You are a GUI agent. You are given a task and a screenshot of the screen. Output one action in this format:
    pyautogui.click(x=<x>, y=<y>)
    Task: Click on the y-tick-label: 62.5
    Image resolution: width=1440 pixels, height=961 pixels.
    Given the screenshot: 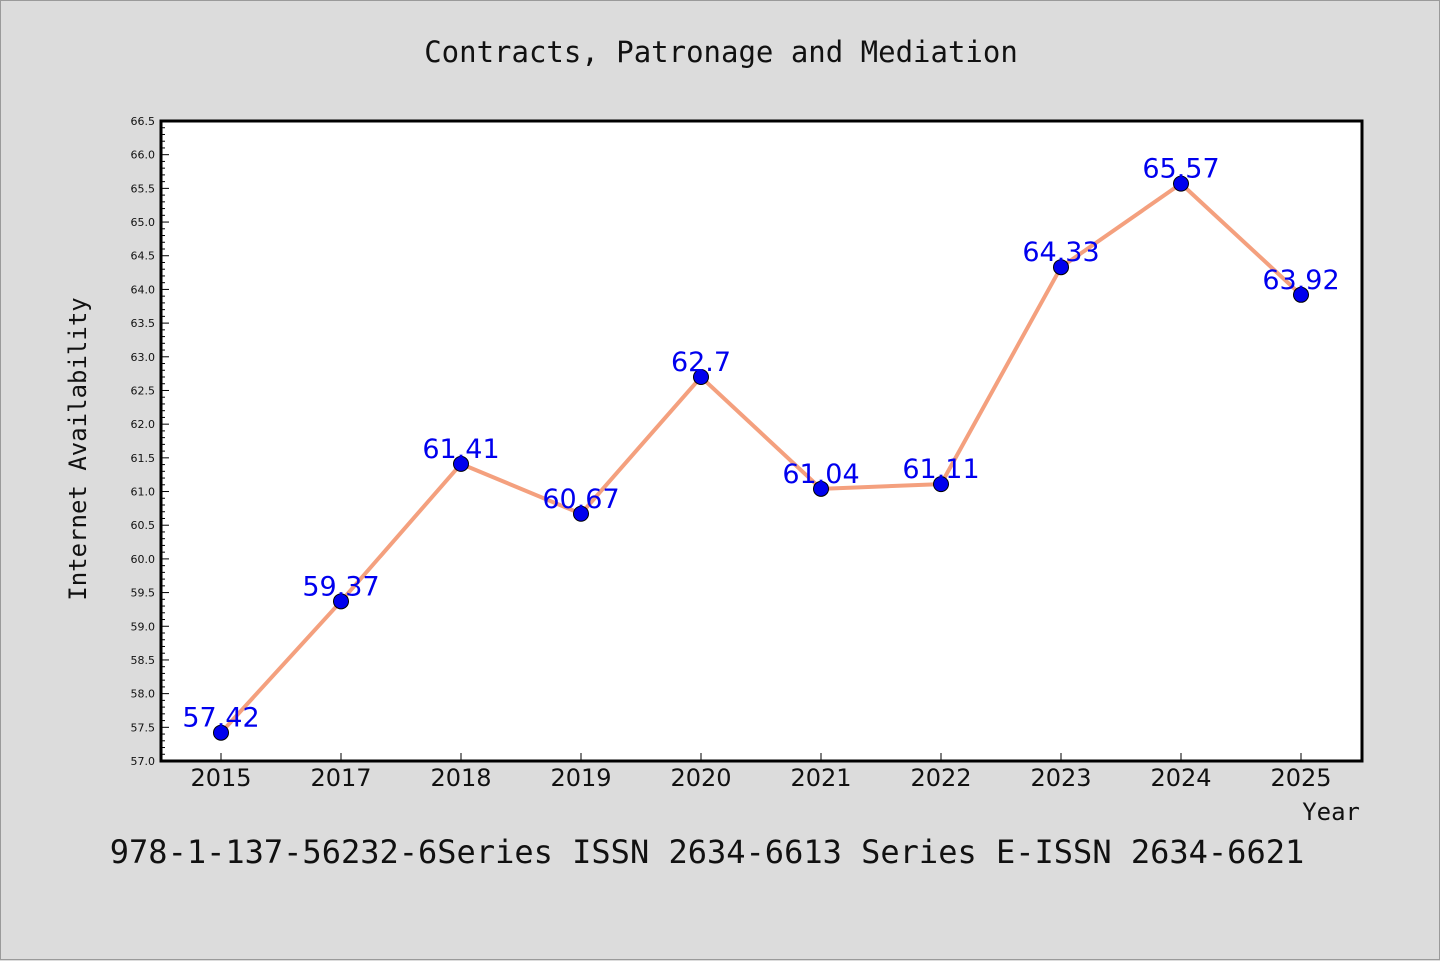 What is the action you would take?
    pyautogui.click(x=143, y=390)
    